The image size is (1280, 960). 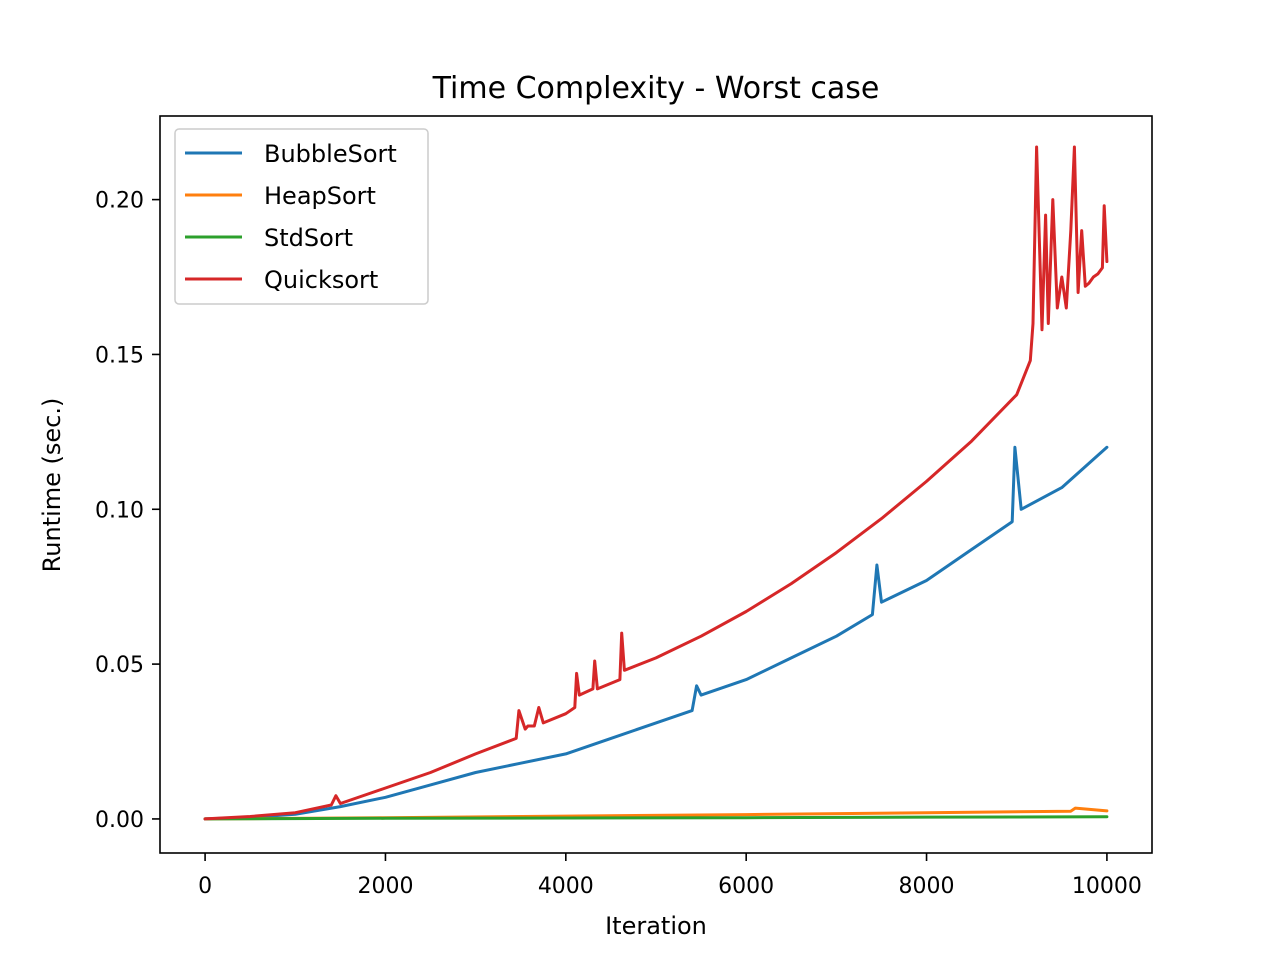 What do you see at coordinates (52, 485) in the screenshot?
I see `y-axis-label: Runtime (sec.)` at bounding box center [52, 485].